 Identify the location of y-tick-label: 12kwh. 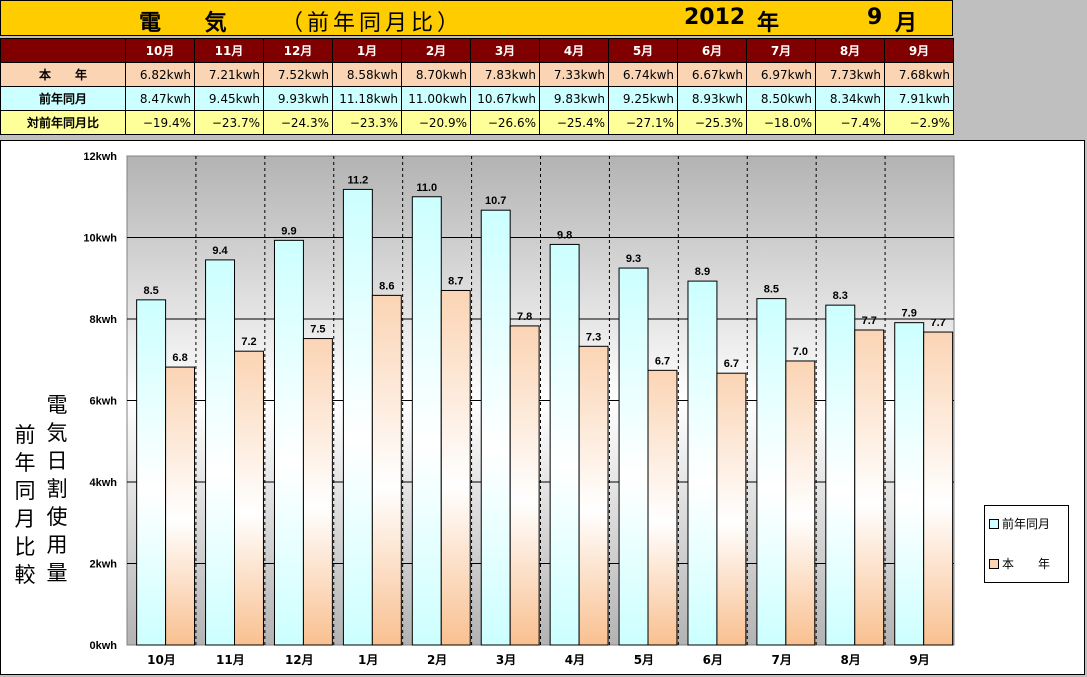
(100, 157).